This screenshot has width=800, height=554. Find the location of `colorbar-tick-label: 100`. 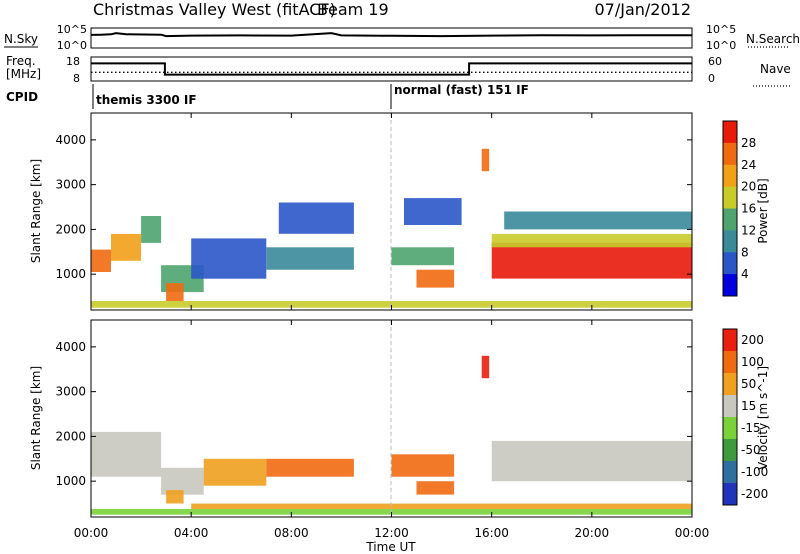

colorbar-tick-label: 100 is located at coordinates (752, 362).